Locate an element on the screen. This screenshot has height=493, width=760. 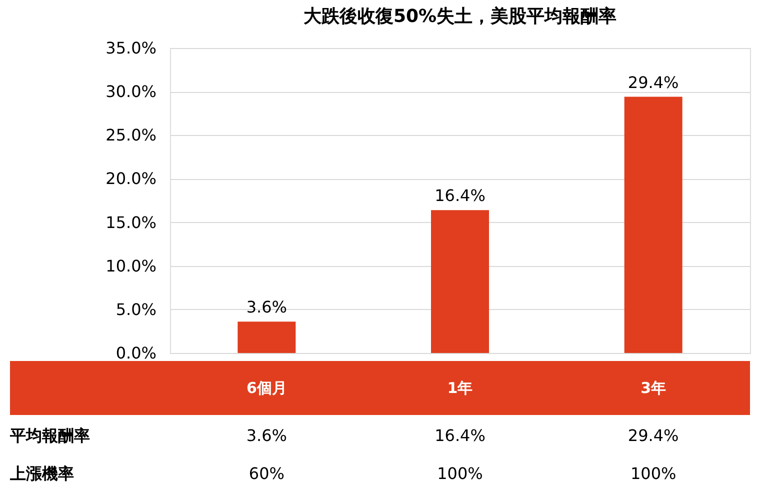
x-tick-label: 6個月 is located at coordinates (266, 388).